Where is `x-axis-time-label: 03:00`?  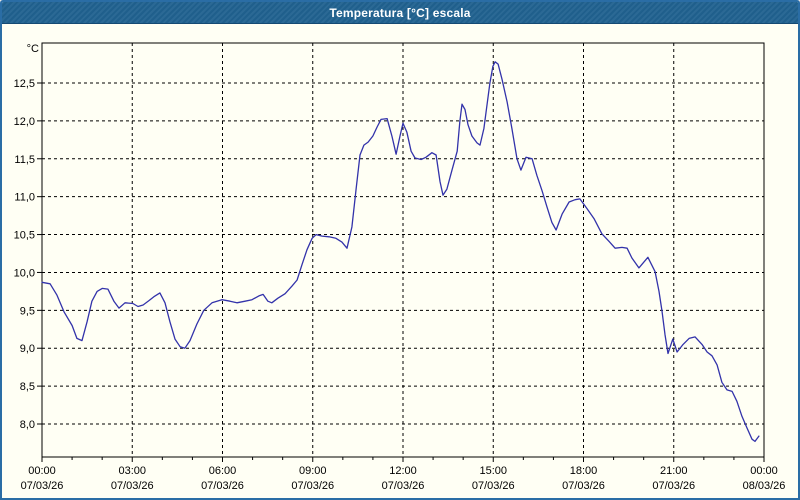
x-axis-time-label: 03:00 is located at coordinates (132, 471).